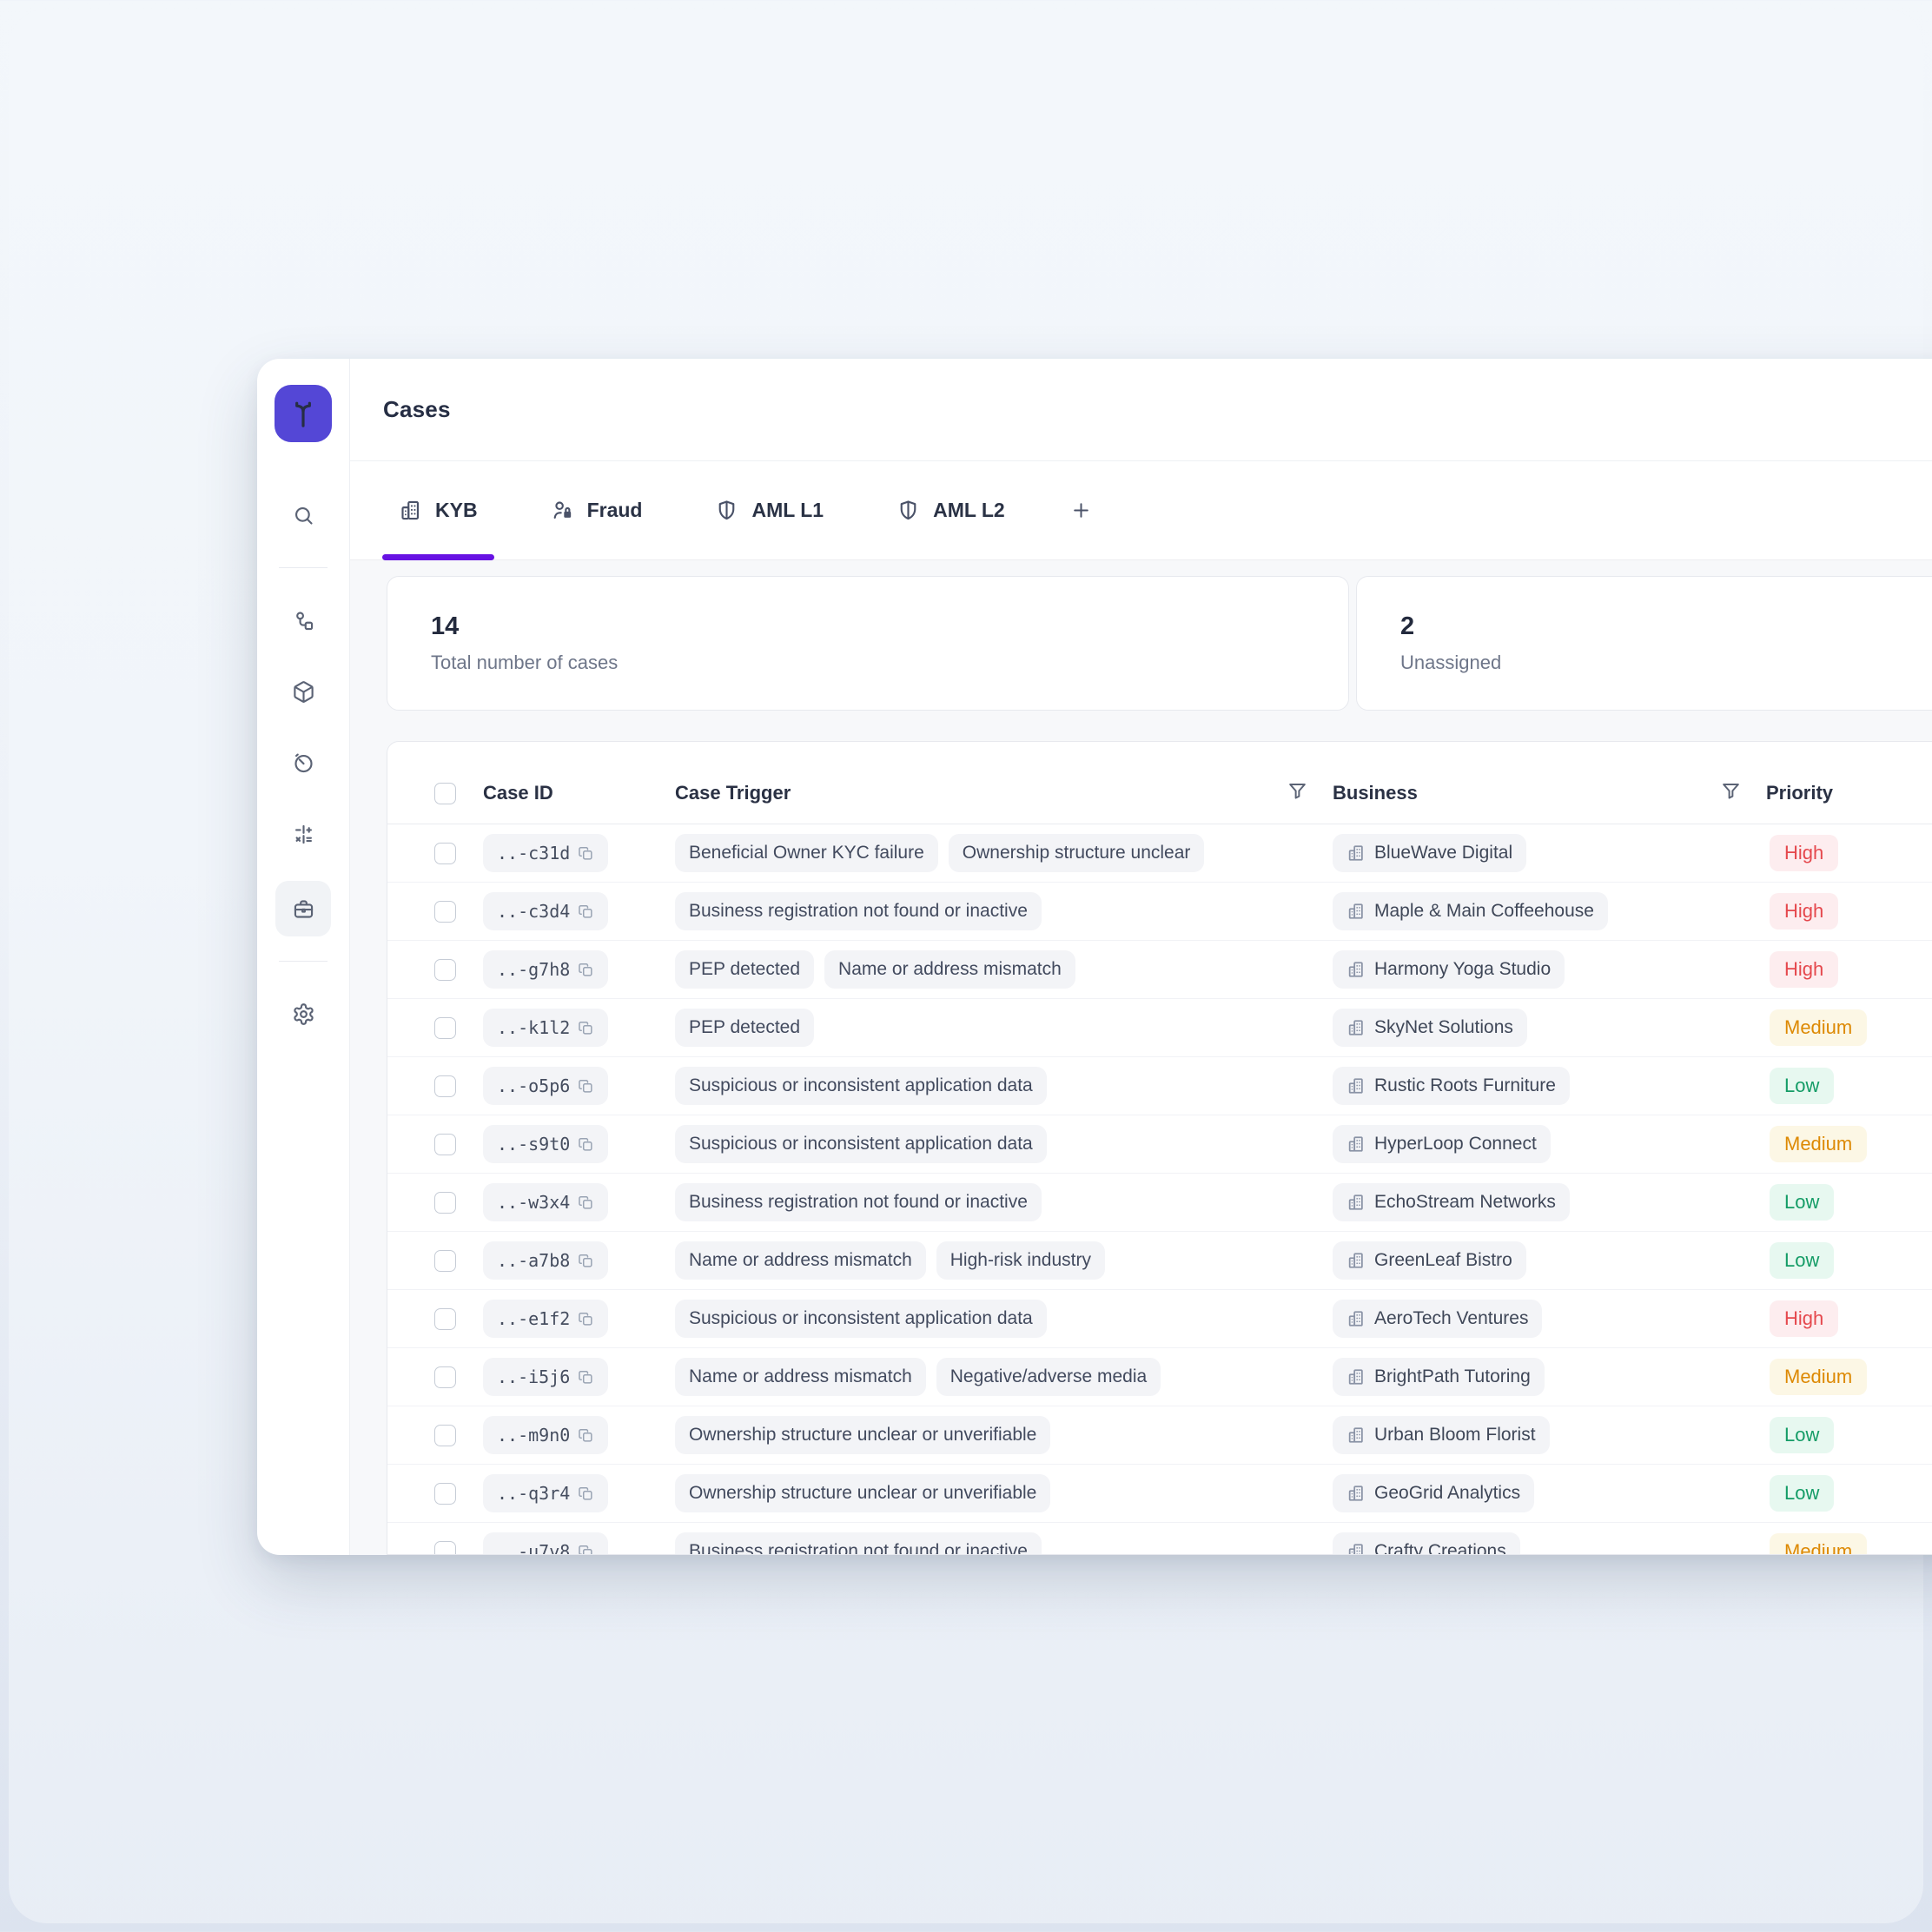 The image size is (1932, 1932). Describe the element at coordinates (304, 621) in the screenshot. I see `sidebar-item-workflows` at that location.